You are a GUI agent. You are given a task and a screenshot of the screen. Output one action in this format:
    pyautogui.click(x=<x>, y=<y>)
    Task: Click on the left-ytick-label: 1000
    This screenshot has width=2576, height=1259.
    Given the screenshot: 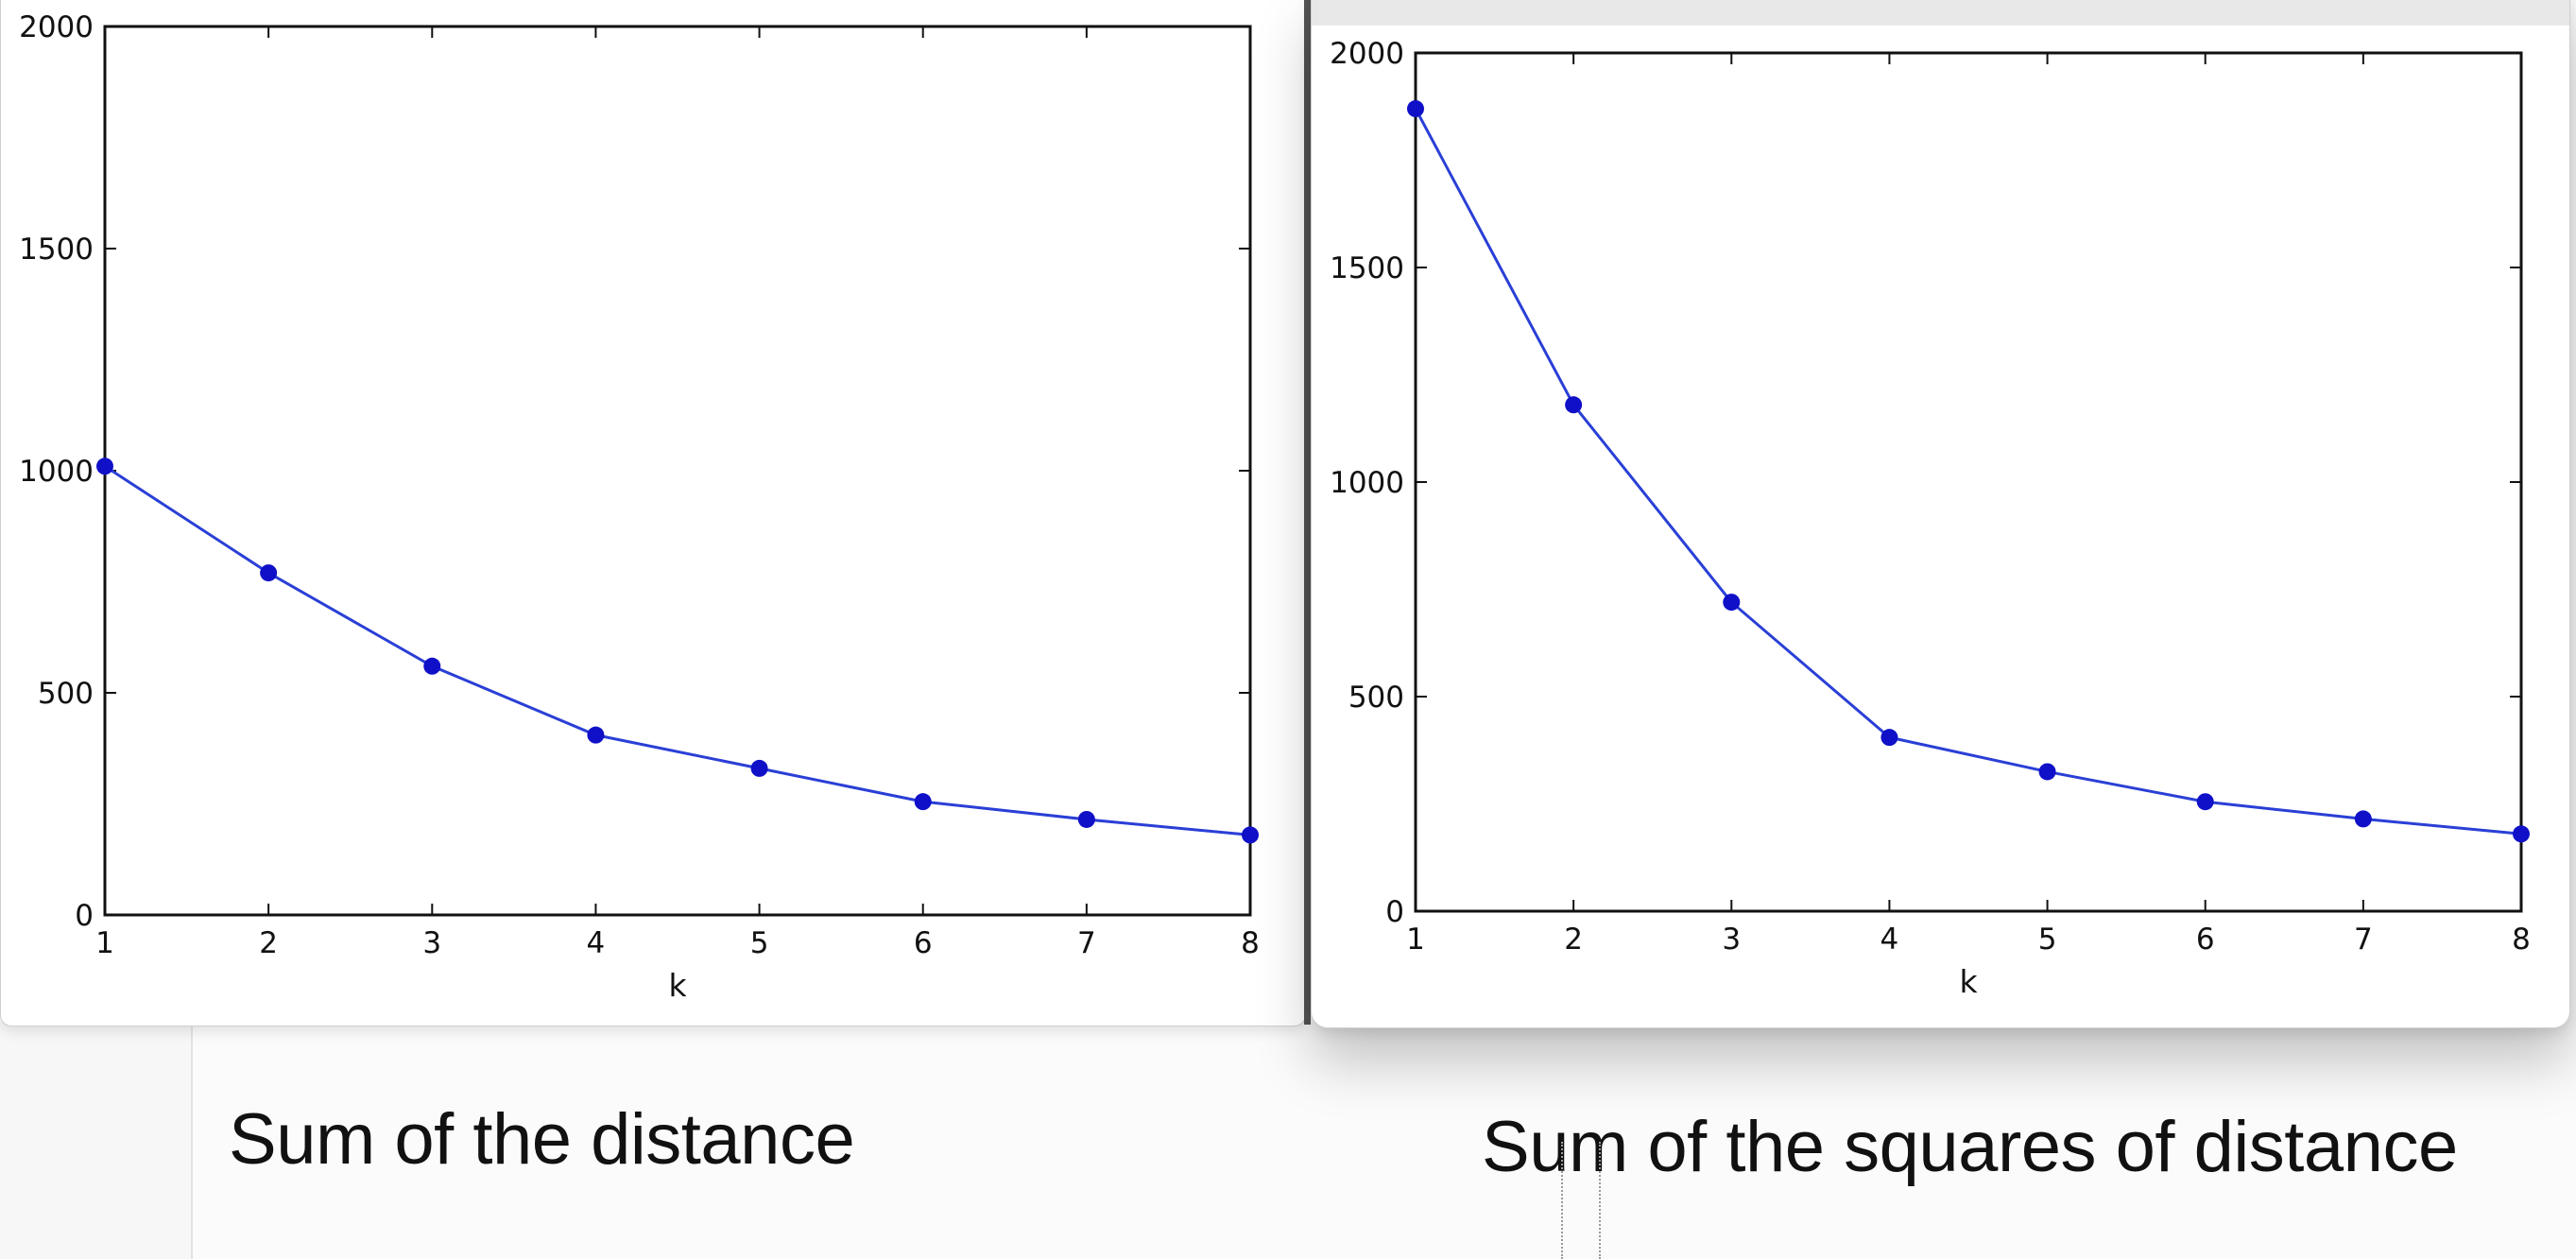 What is the action you would take?
    pyautogui.click(x=56, y=472)
    